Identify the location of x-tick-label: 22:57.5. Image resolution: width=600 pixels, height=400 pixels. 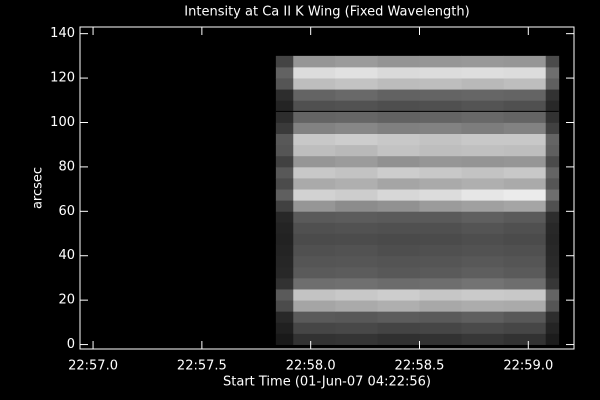
(202, 366).